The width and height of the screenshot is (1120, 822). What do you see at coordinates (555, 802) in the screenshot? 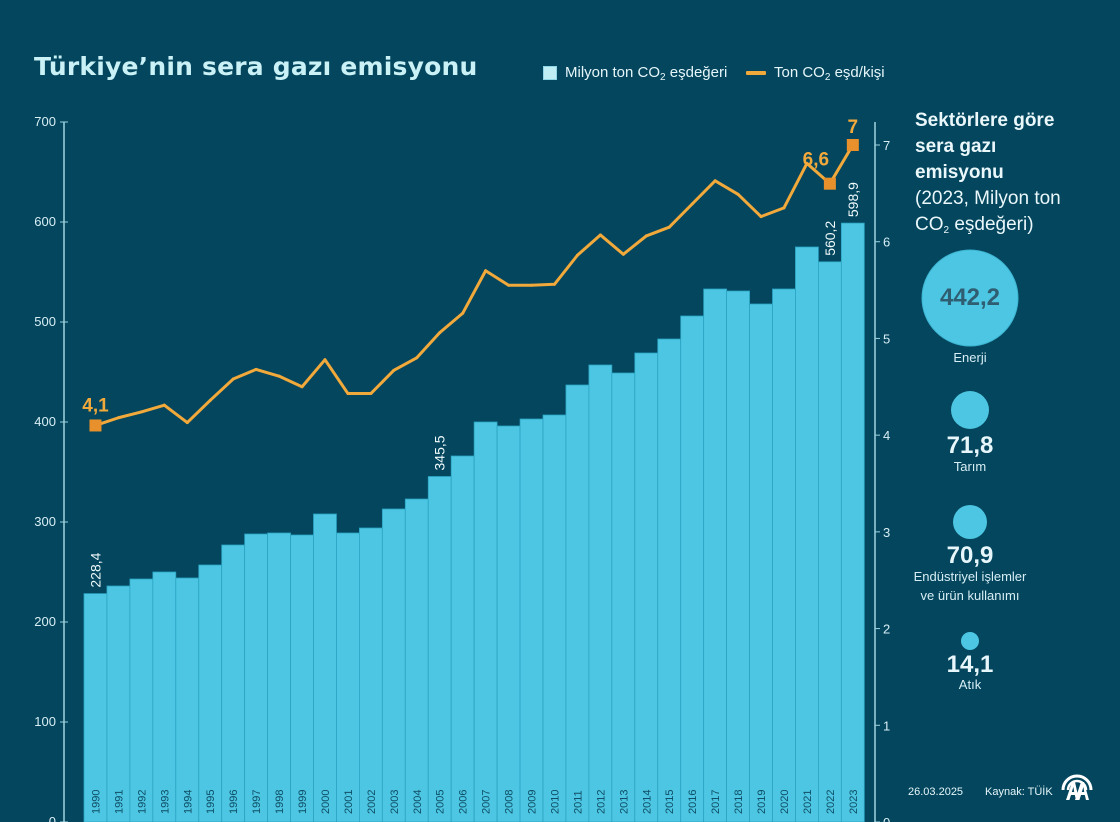
I see `x-axis-tick-label: 2010` at bounding box center [555, 802].